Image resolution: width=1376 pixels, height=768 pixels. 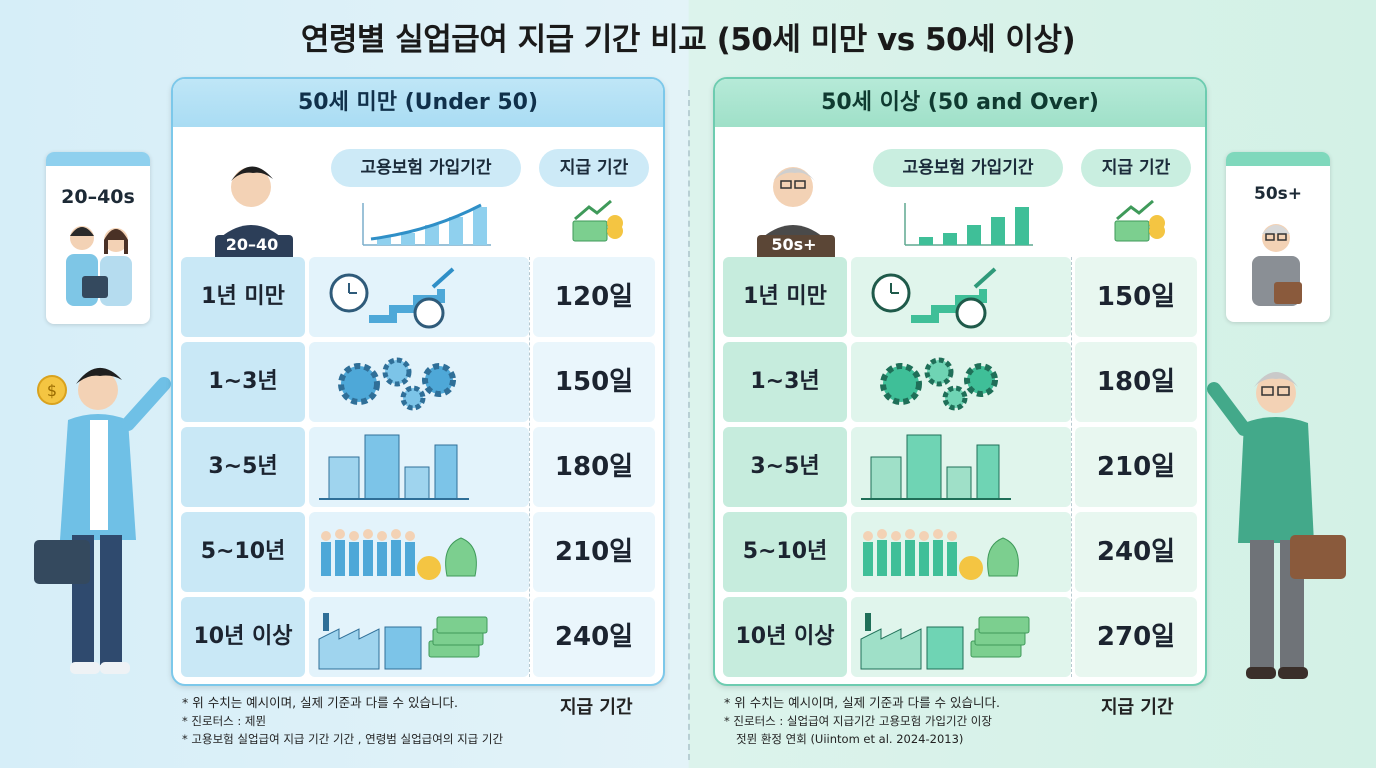 I want to click on table-row: 1년 미만 150일, so click(x=960, y=297).